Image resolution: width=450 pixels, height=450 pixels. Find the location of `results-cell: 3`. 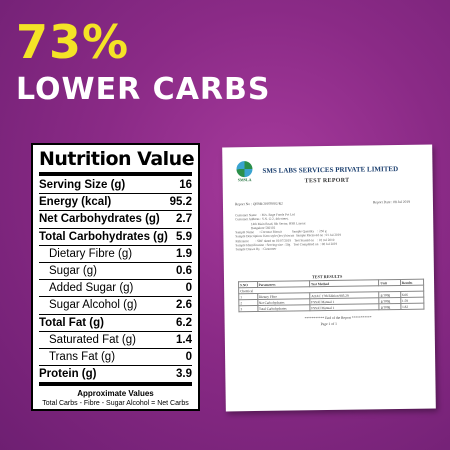

results-cell: 3 is located at coordinates (248, 308).